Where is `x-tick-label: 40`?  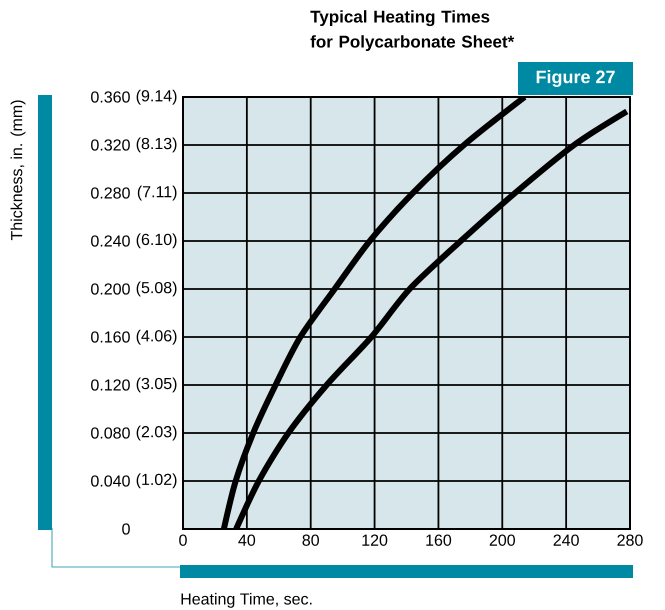 x-tick-label: 40 is located at coordinates (247, 540).